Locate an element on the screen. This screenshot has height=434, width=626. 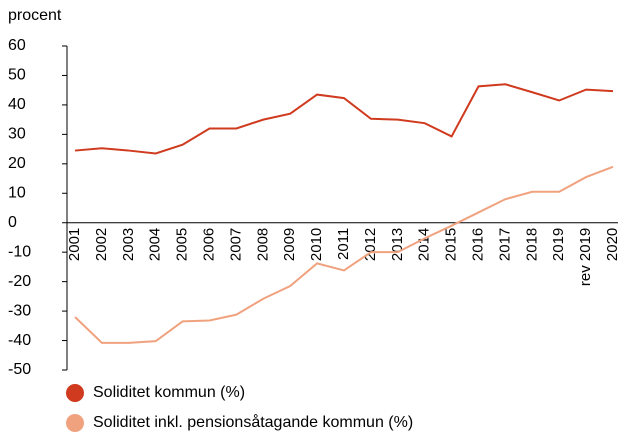
x-tick-label: 2020 is located at coordinates (612, 244).